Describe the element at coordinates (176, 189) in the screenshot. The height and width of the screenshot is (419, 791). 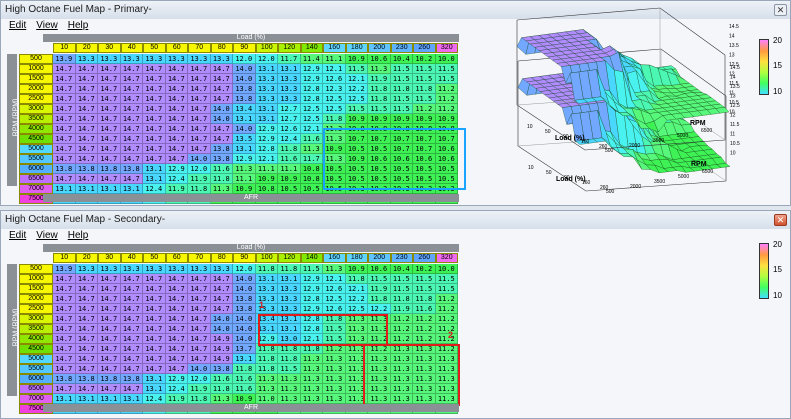
I see `afr-cell: 11.9` at that location.